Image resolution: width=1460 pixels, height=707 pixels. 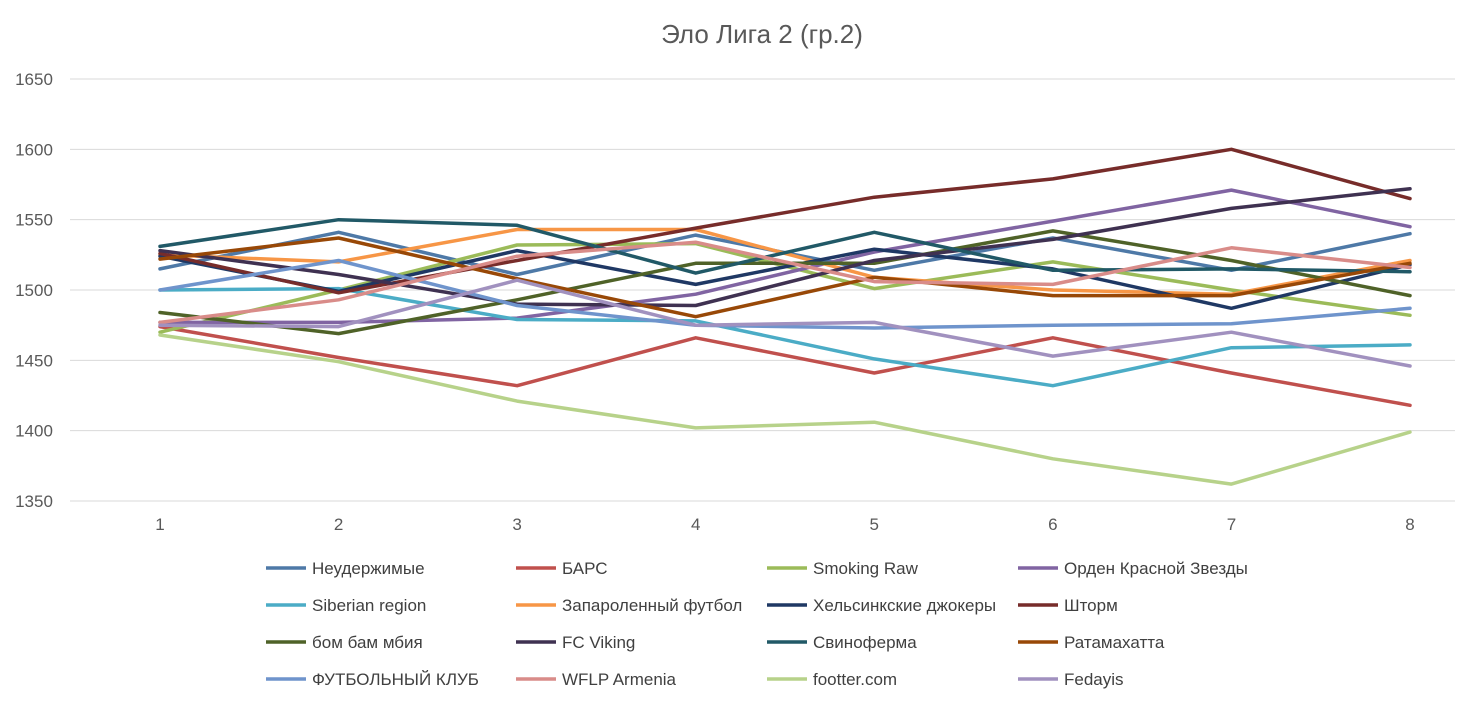 I want to click on x-axis-ticks: 1 2 3 4 5 6 7 8, so click(x=784, y=524).